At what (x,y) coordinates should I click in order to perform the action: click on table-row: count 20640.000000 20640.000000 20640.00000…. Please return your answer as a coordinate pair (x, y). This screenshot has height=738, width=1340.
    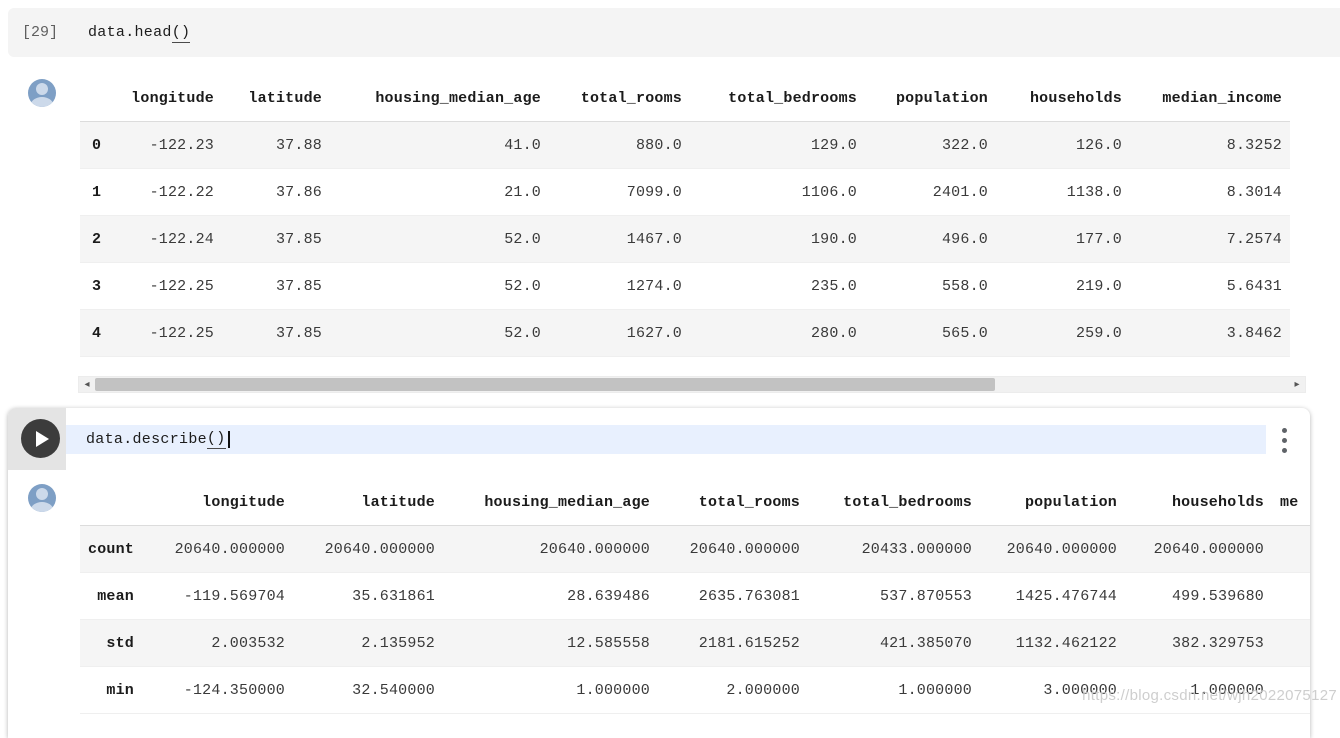
    Looking at the image, I should click on (695, 549).